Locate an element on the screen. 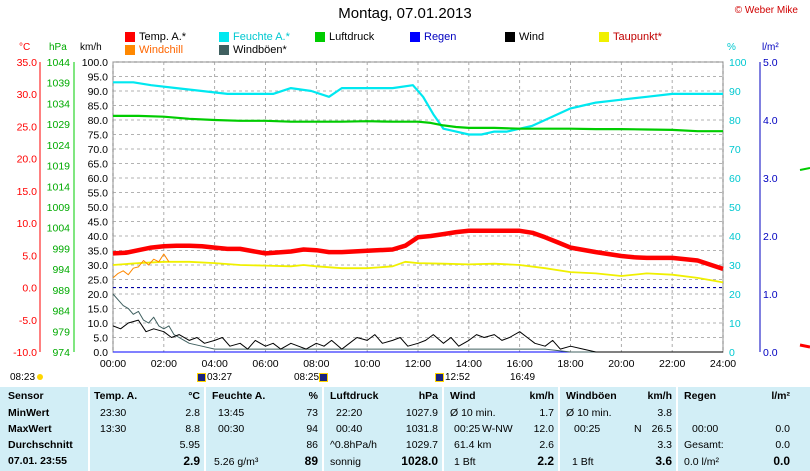 This screenshot has height=471, width=810. wind-max-value: 12.0 is located at coordinates (543, 429).